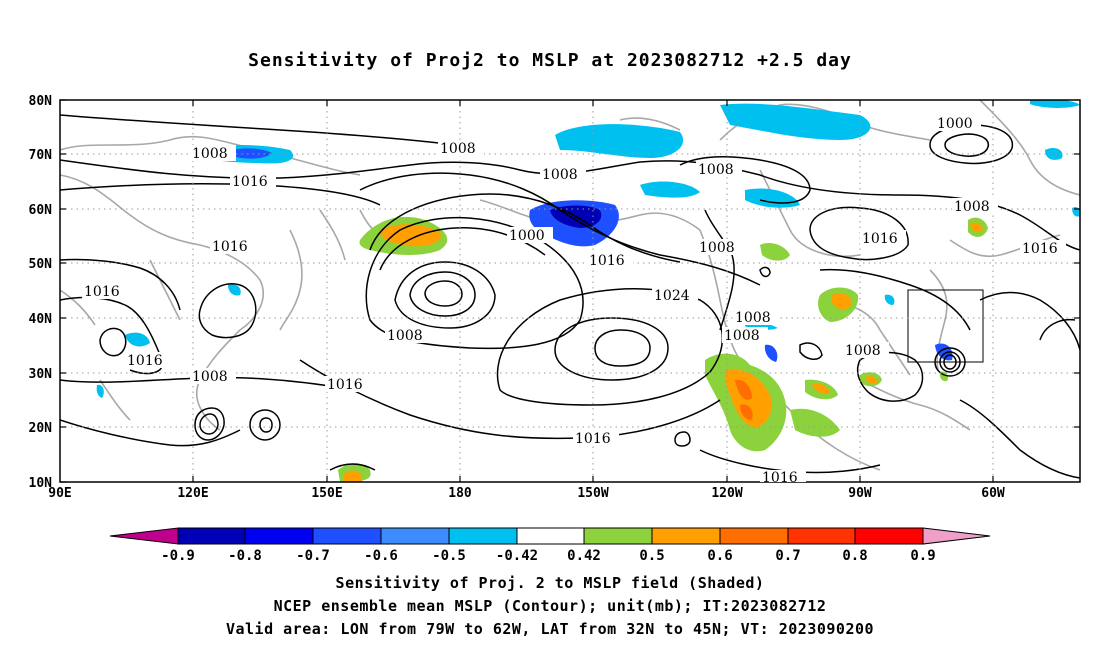 This screenshot has height=650, width=1100. What do you see at coordinates (41, 101) in the screenshot?
I see `lat-label: 80N` at bounding box center [41, 101].